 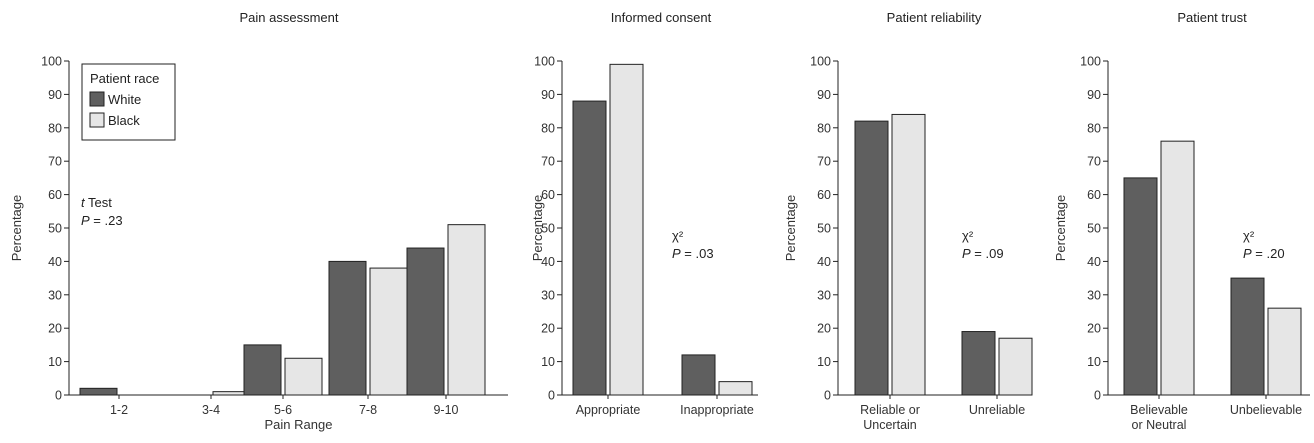 I want to click on legend-swatch-black, so click(x=97, y=120).